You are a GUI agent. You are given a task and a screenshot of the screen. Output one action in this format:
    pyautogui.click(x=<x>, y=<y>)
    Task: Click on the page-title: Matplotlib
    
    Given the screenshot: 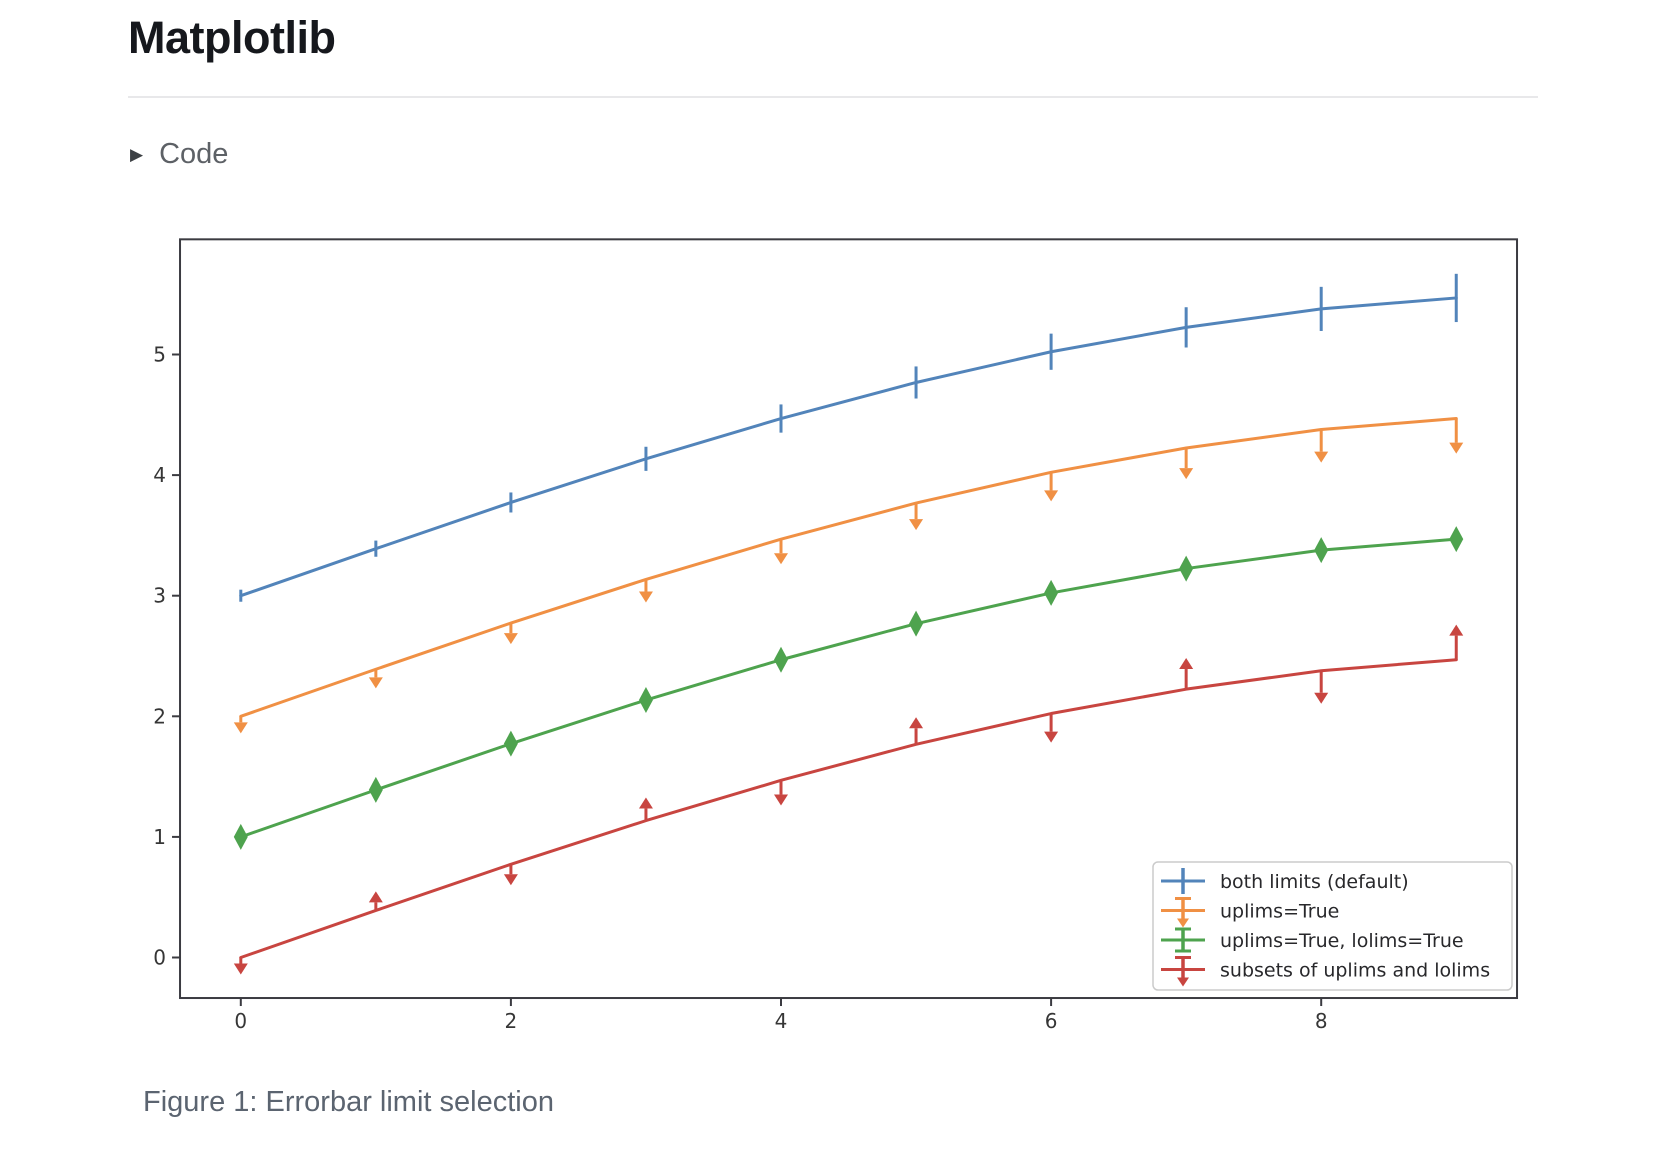 What is the action you would take?
    pyautogui.click(x=232, y=37)
    